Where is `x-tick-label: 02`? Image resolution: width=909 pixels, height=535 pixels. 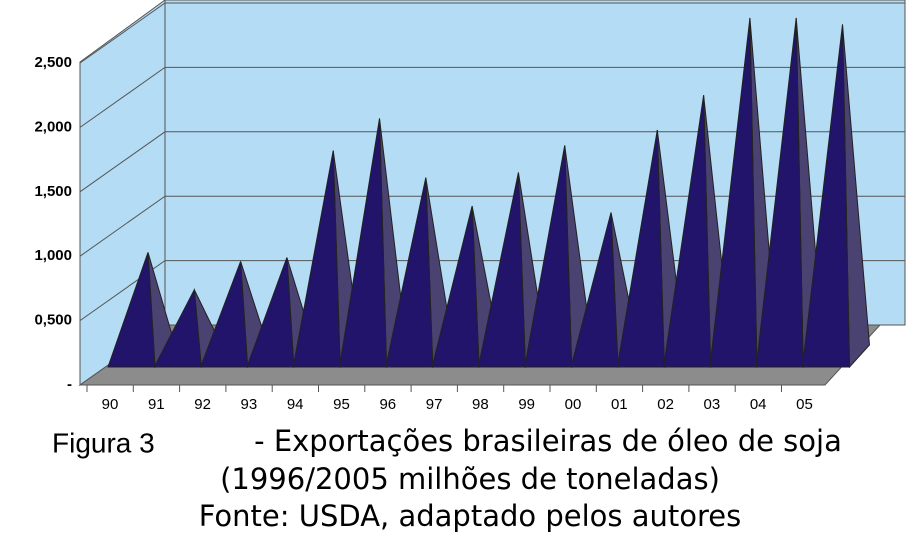 x-tick-label: 02 is located at coordinates (665, 404).